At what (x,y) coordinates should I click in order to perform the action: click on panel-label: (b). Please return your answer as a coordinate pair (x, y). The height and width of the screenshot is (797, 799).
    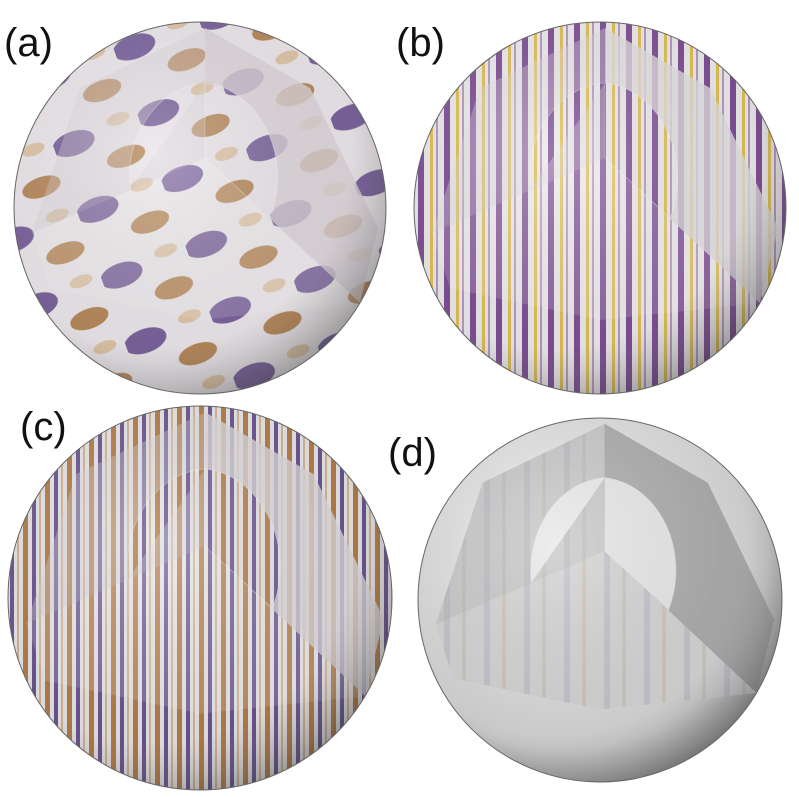
    Looking at the image, I should click on (420, 43).